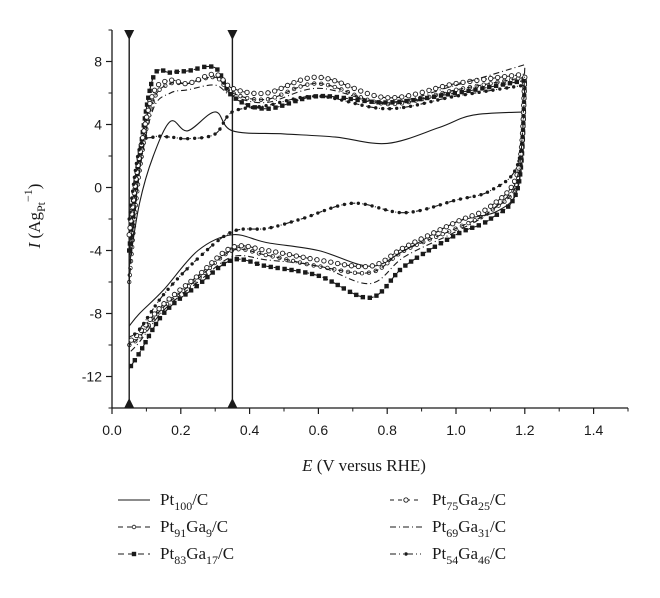 The image size is (660, 598). What do you see at coordinates (363, 465) in the screenshot?
I see `x-axis-label: E (V versus RHE)` at bounding box center [363, 465].